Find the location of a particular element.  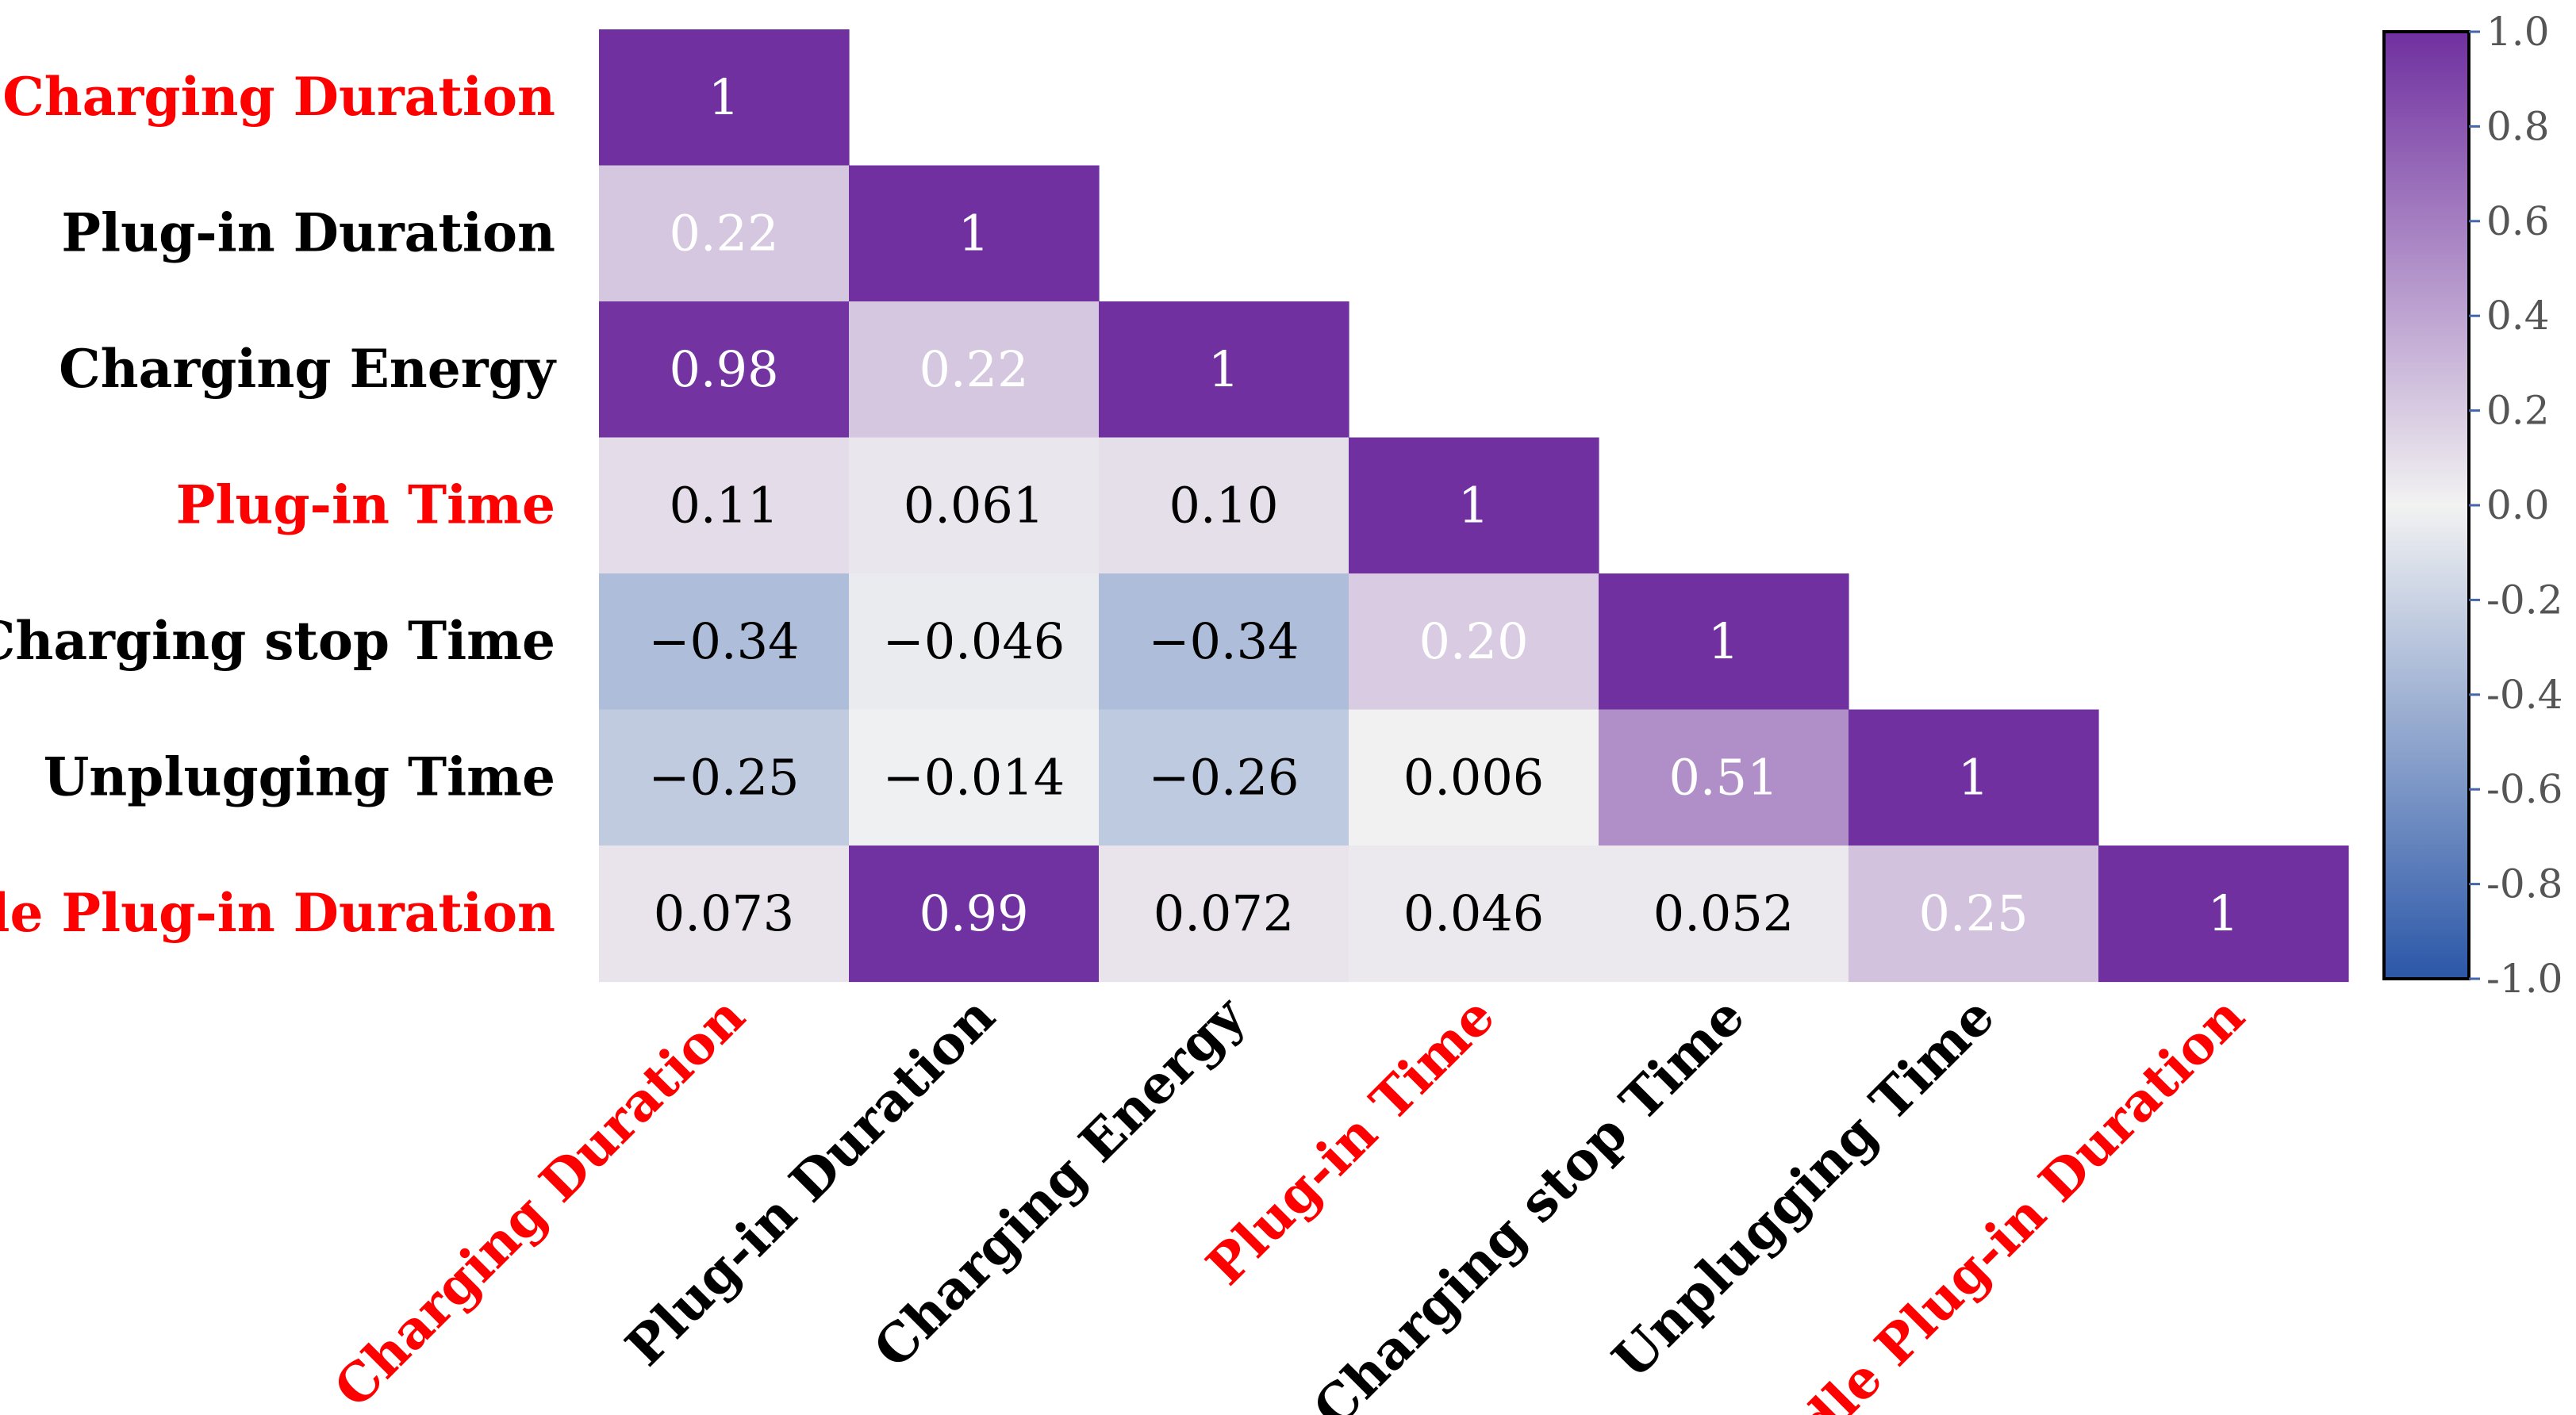

column-label: Charging Duration is located at coordinates (539, 1200).